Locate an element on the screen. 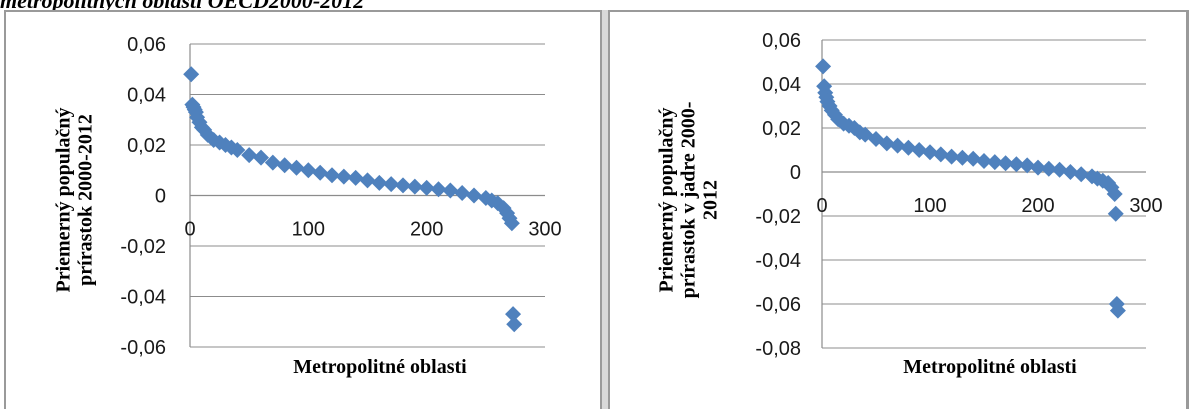 The height and width of the screenshot is (409, 1192). y-axis-title-line: prírastok v jadre 2000- is located at coordinates (689, 200).